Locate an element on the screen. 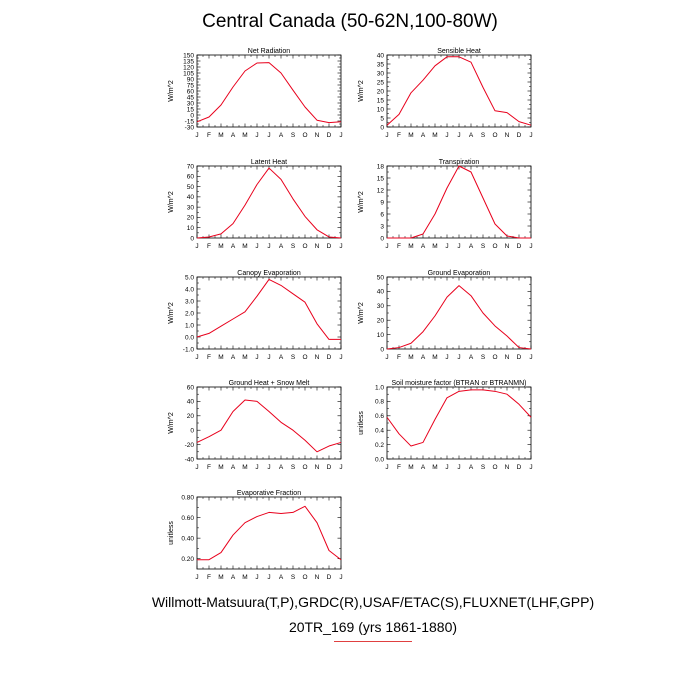 The image size is (700, 700). y-tick-label: 6 is located at coordinates (382, 214).